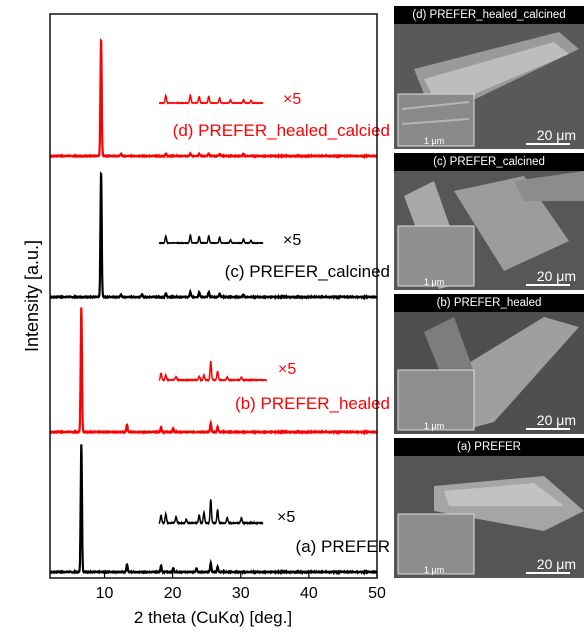 The width and height of the screenshot is (587, 633). What do you see at coordinates (309, 593) in the screenshot?
I see `x-tick-label: 40` at bounding box center [309, 593].